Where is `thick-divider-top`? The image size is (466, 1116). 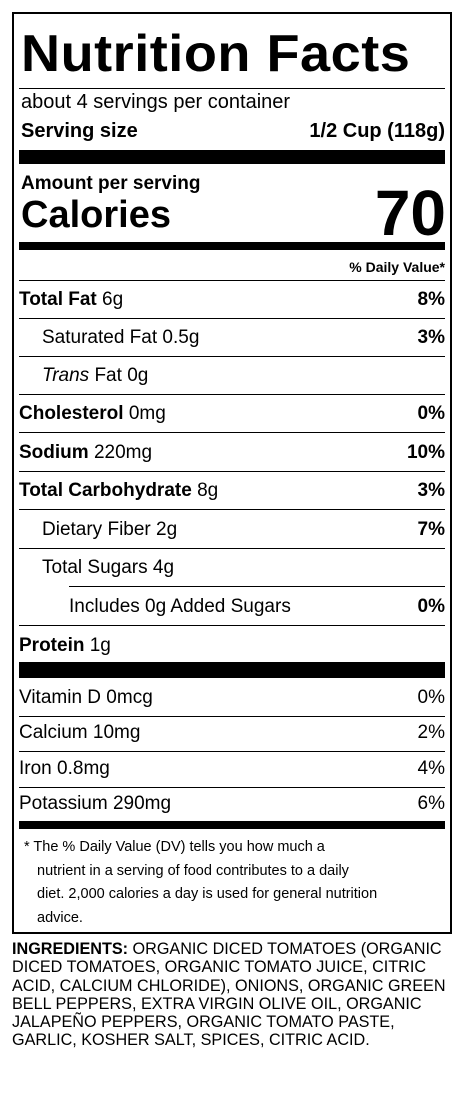
thick-divider-top is located at coordinates (232, 157).